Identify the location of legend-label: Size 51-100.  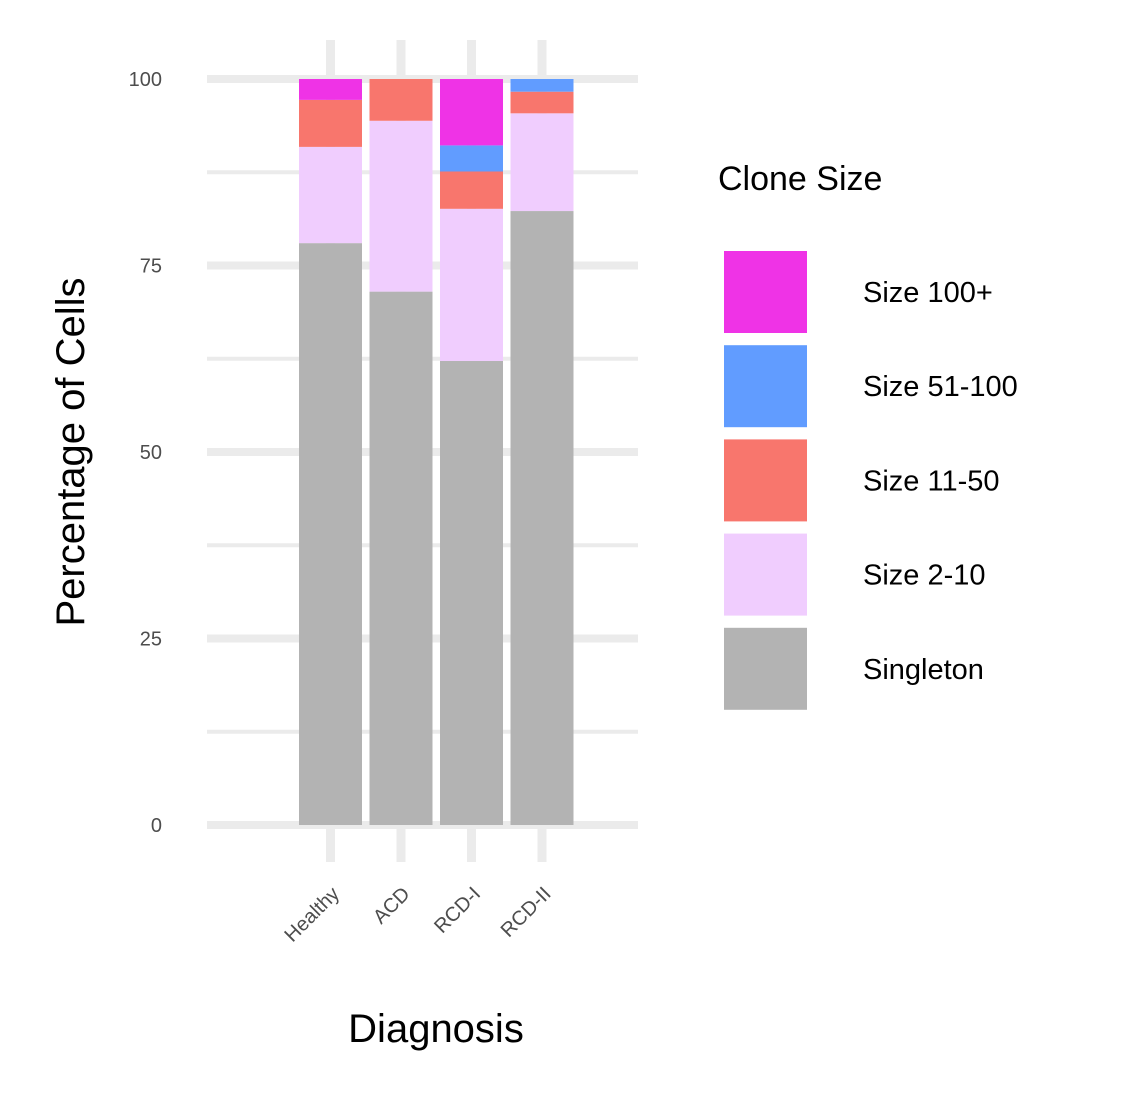
(940, 387).